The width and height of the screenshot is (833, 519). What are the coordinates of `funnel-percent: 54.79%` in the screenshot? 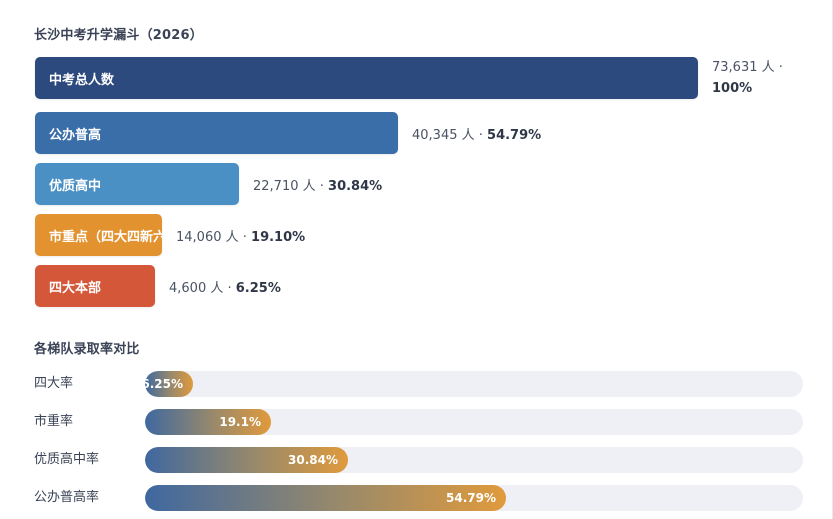 It's located at (514, 135).